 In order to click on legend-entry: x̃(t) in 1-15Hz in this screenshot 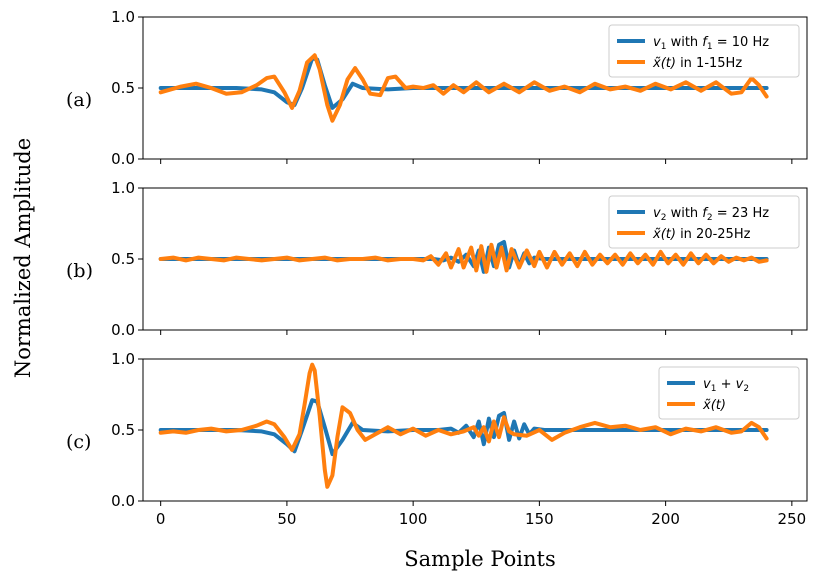, I will do `click(697, 63)`.